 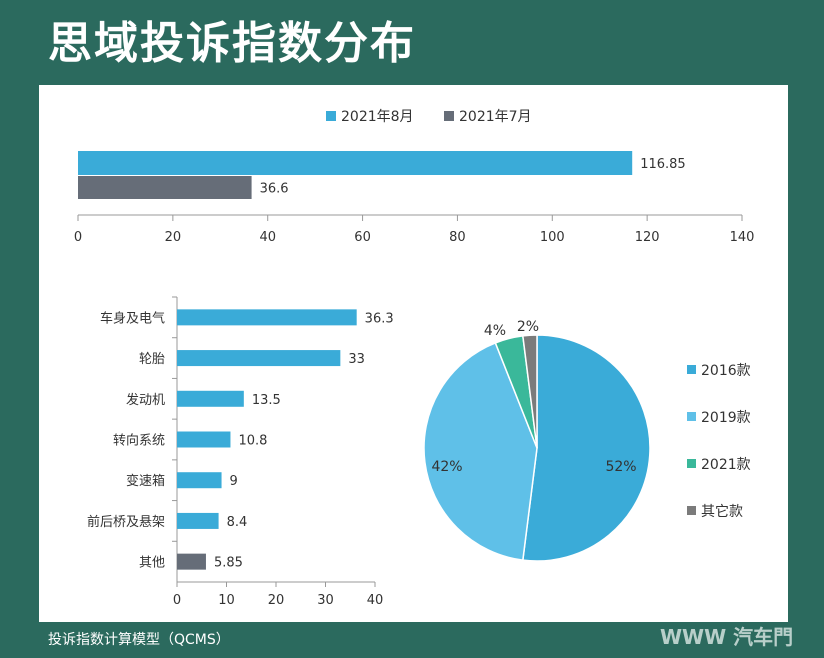 What do you see at coordinates (152, 563) in the screenshot?
I see `category-label-7: 其他` at bounding box center [152, 563].